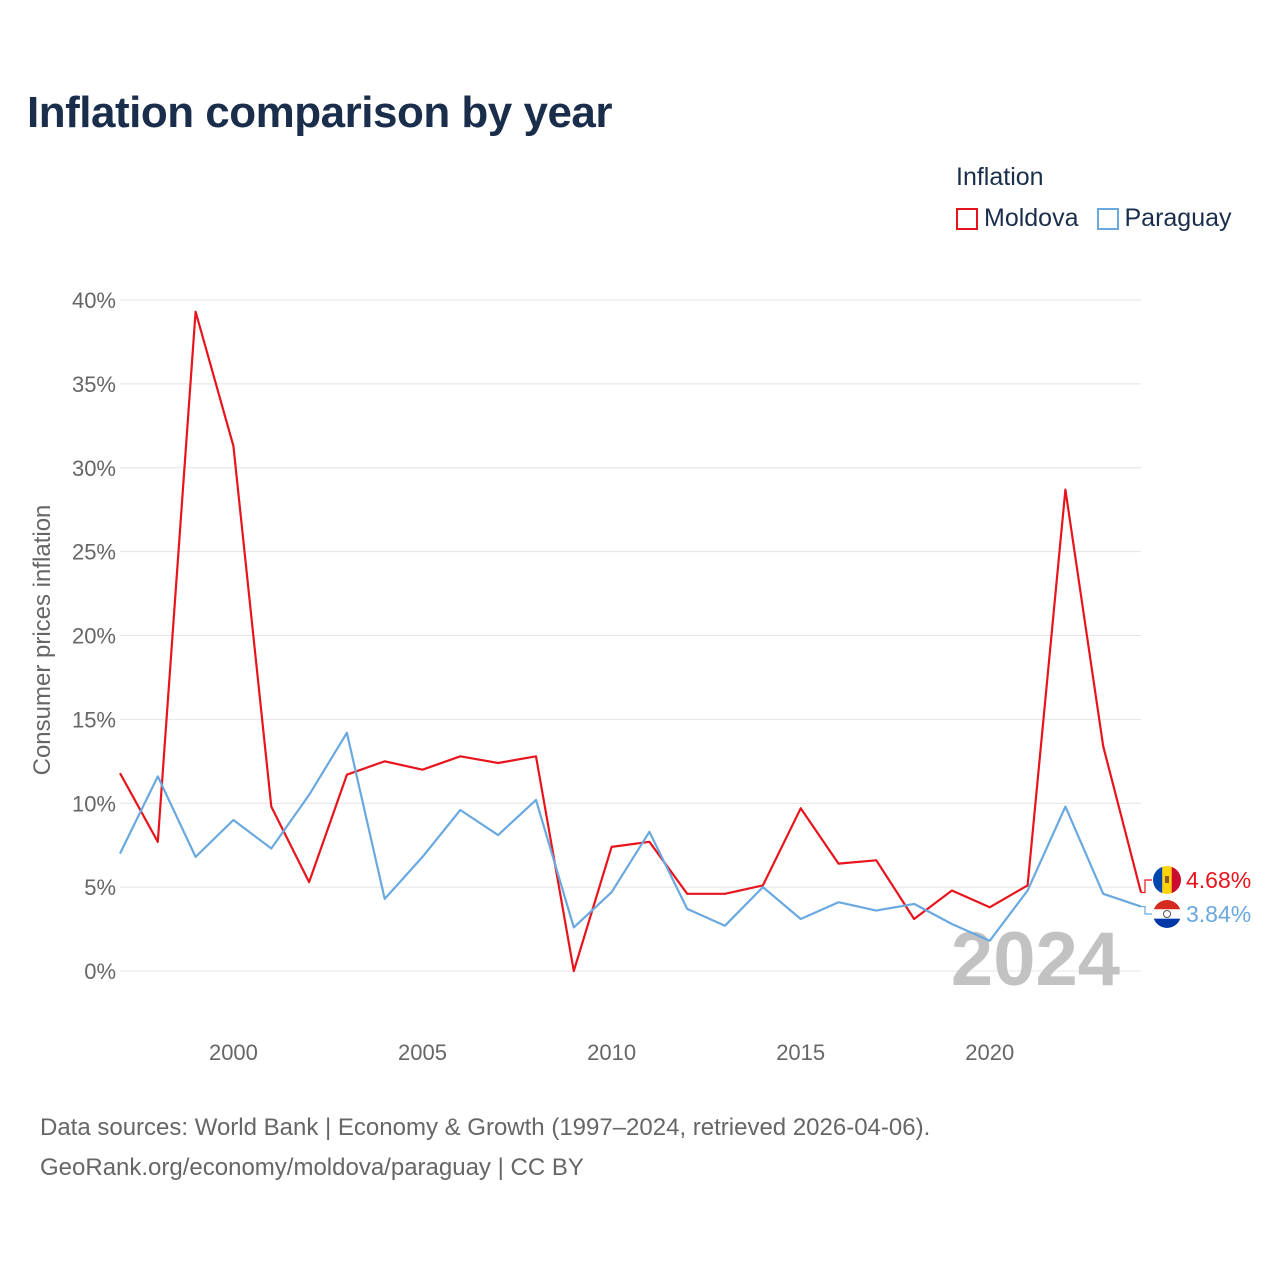 This screenshot has width=1280, height=1280. What do you see at coordinates (1167, 880) in the screenshot?
I see `moldova-flag-icon` at bounding box center [1167, 880].